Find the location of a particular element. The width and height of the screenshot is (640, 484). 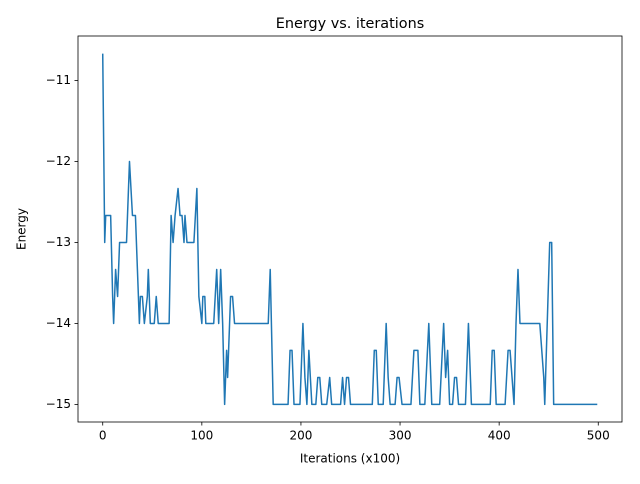

y-tick-label: −15 is located at coordinates (58, 404).